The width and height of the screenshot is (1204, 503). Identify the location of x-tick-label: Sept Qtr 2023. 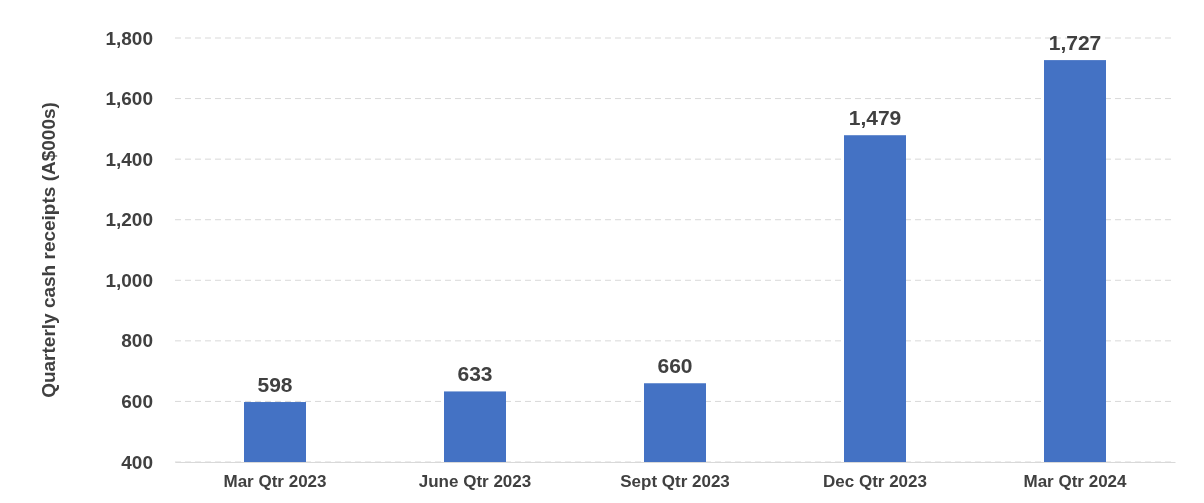
(675, 482).